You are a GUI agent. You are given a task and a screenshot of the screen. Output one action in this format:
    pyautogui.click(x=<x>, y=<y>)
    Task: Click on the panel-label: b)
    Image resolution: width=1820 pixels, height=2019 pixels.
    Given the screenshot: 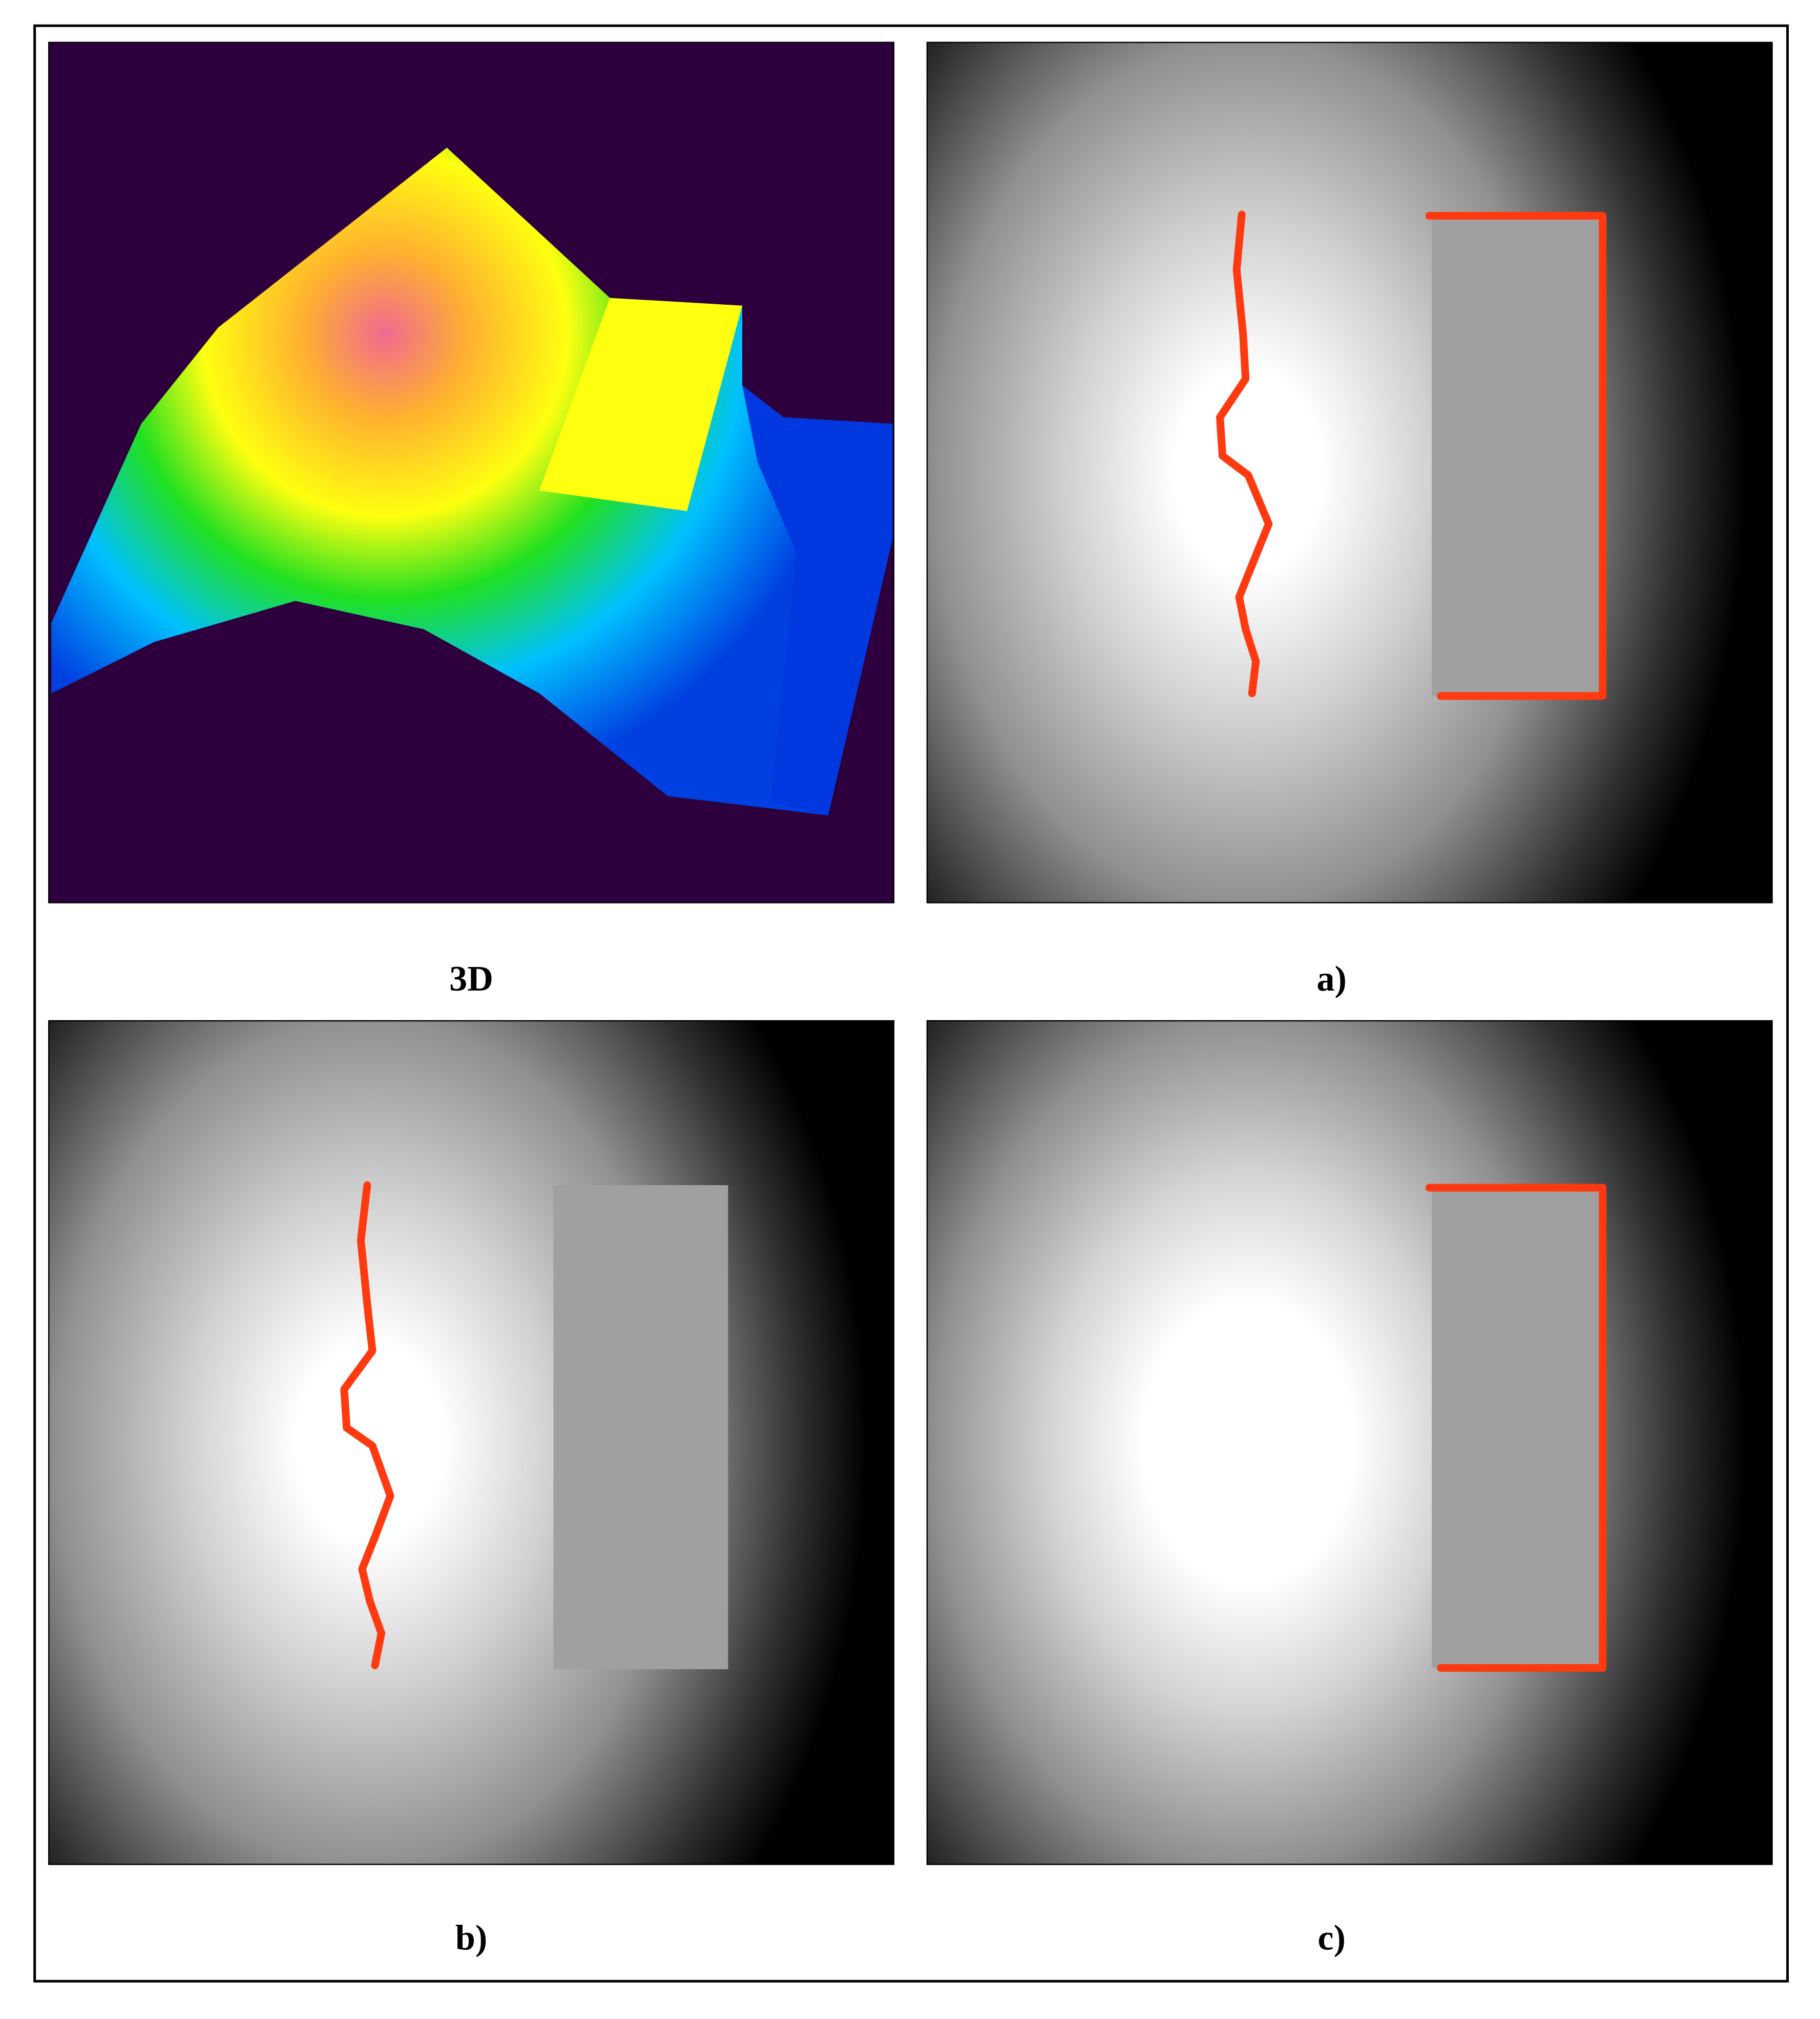 What is the action you would take?
    pyautogui.click(x=471, y=1938)
    